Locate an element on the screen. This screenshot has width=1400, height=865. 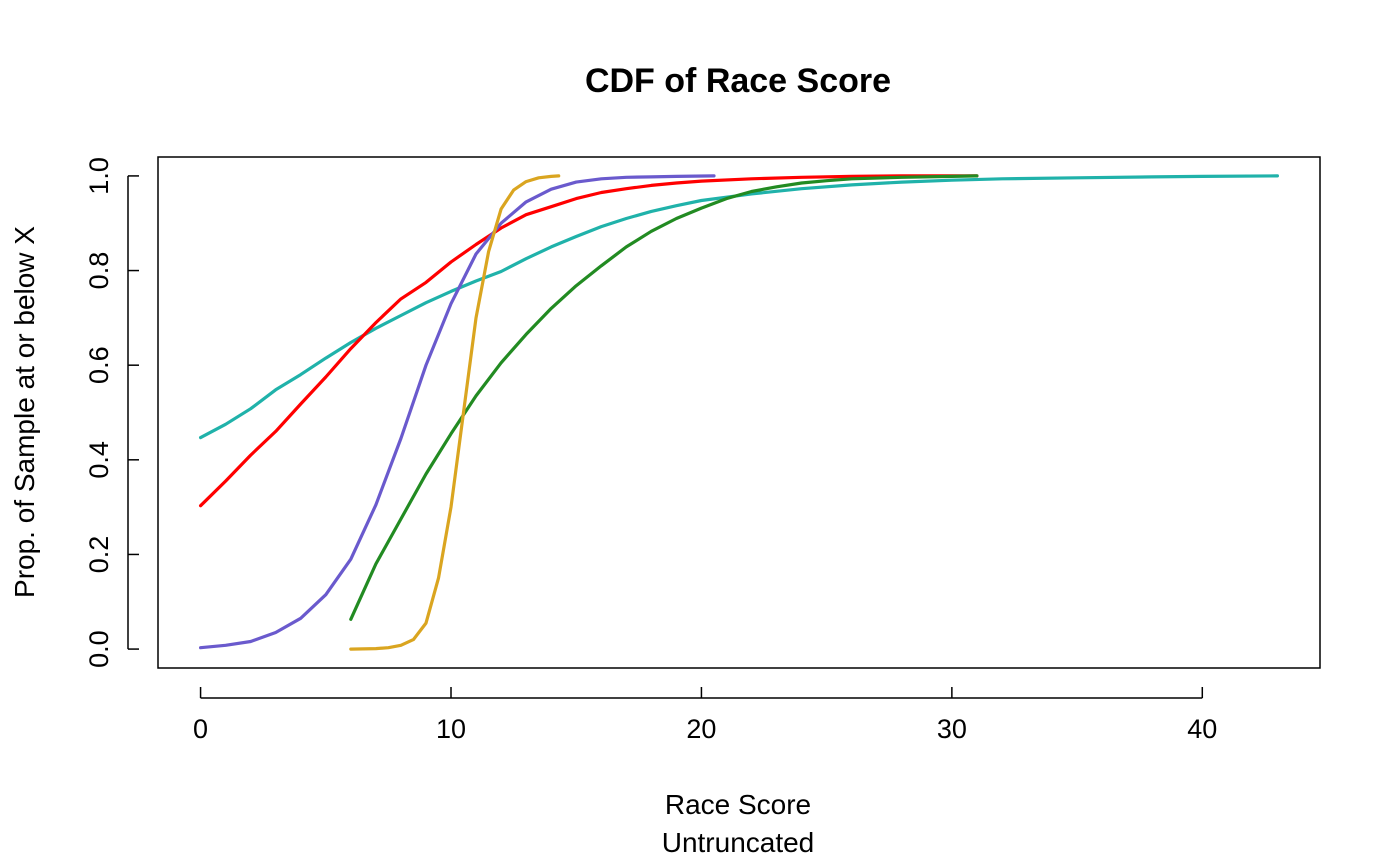
x-tick-label: 10 is located at coordinates (451, 729).